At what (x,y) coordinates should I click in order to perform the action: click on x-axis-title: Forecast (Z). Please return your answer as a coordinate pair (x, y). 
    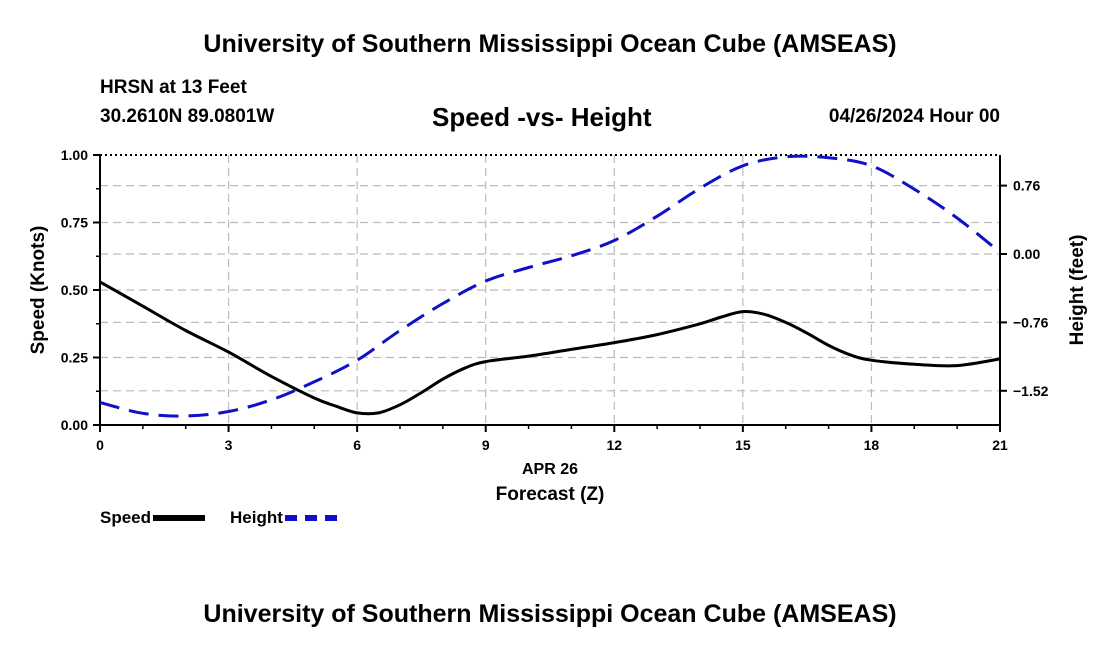
    Looking at the image, I should click on (550, 494).